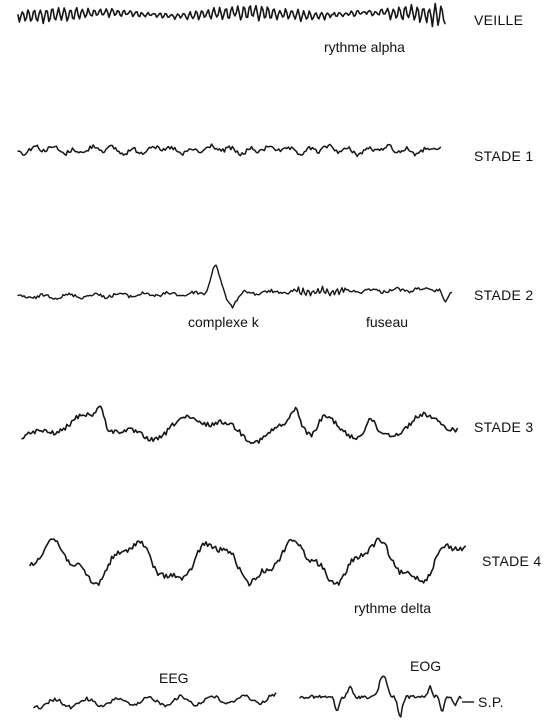  What do you see at coordinates (387, 322) in the screenshot?
I see `annotation-fuseau: fuseau` at bounding box center [387, 322].